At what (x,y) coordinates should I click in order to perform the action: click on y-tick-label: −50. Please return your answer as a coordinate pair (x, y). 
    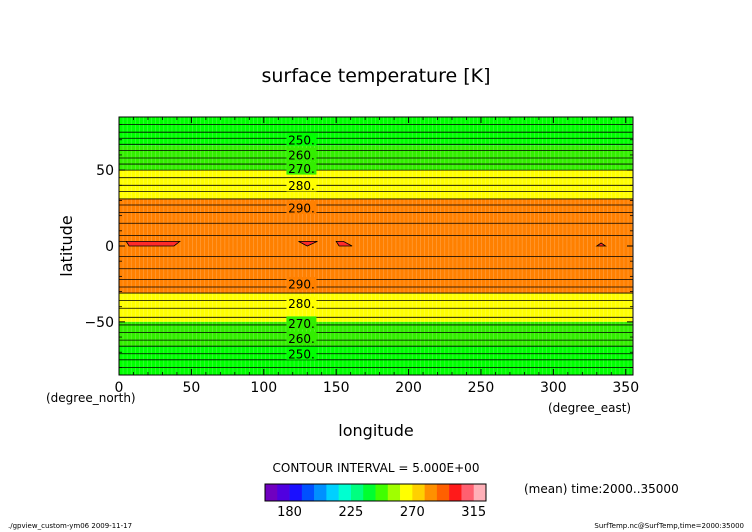
    Looking at the image, I should click on (99, 323).